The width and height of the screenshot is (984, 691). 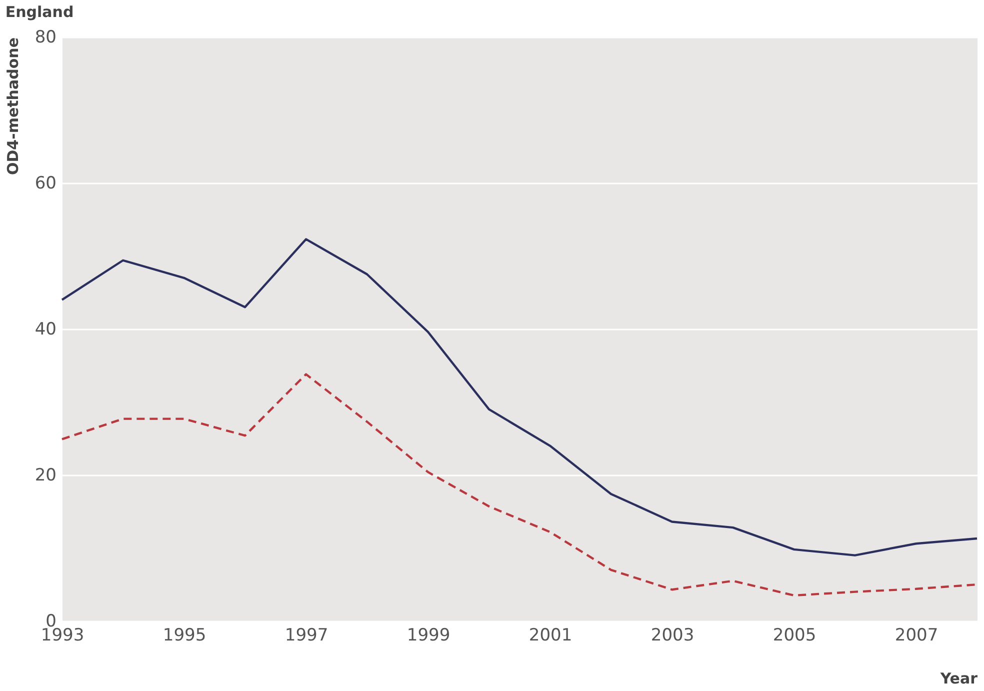 I want to click on x-tick-label: 2003, so click(x=672, y=636).